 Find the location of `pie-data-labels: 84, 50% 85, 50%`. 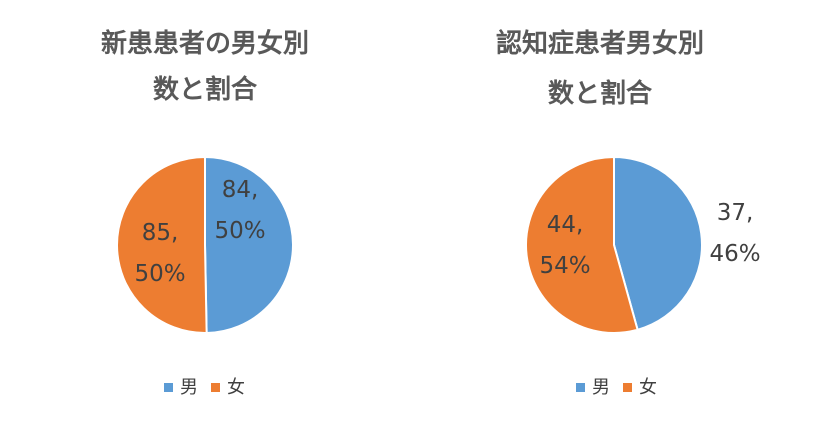

pie-data-labels: 84, 50% 85, 50% is located at coordinates (199, 232).